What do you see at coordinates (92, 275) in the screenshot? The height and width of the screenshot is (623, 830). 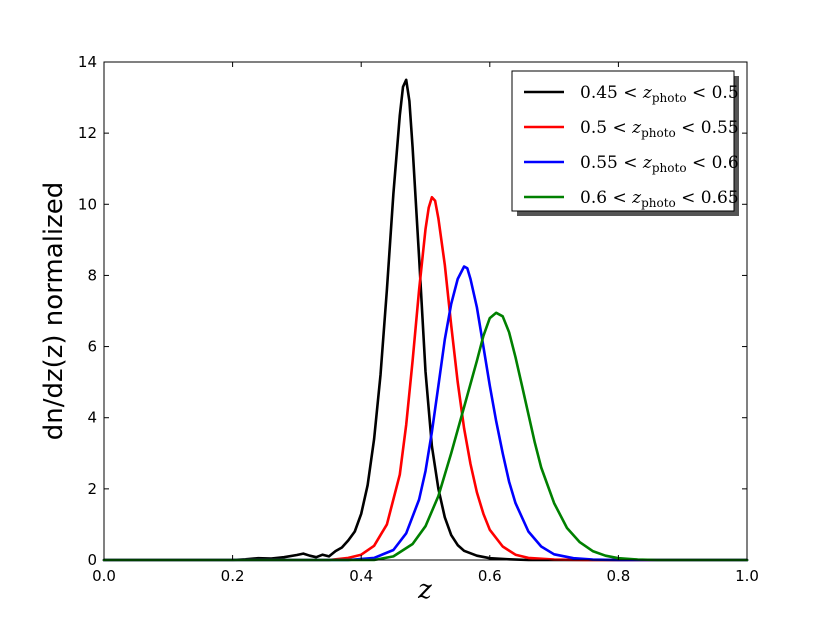 I see `y-tick-label: 8` at bounding box center [92, 275].